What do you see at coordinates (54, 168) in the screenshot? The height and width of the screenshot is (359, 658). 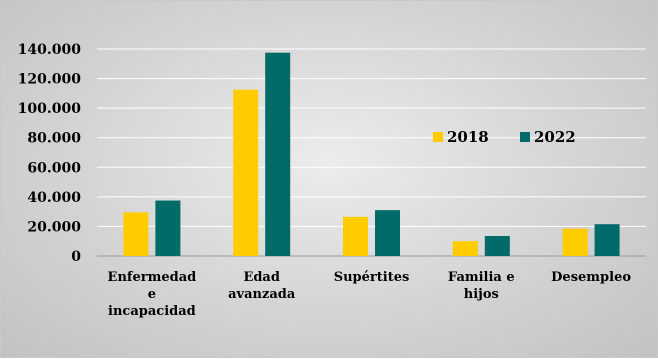 I see `y-tick-label: 60.000` at bounding box center [54, 168].